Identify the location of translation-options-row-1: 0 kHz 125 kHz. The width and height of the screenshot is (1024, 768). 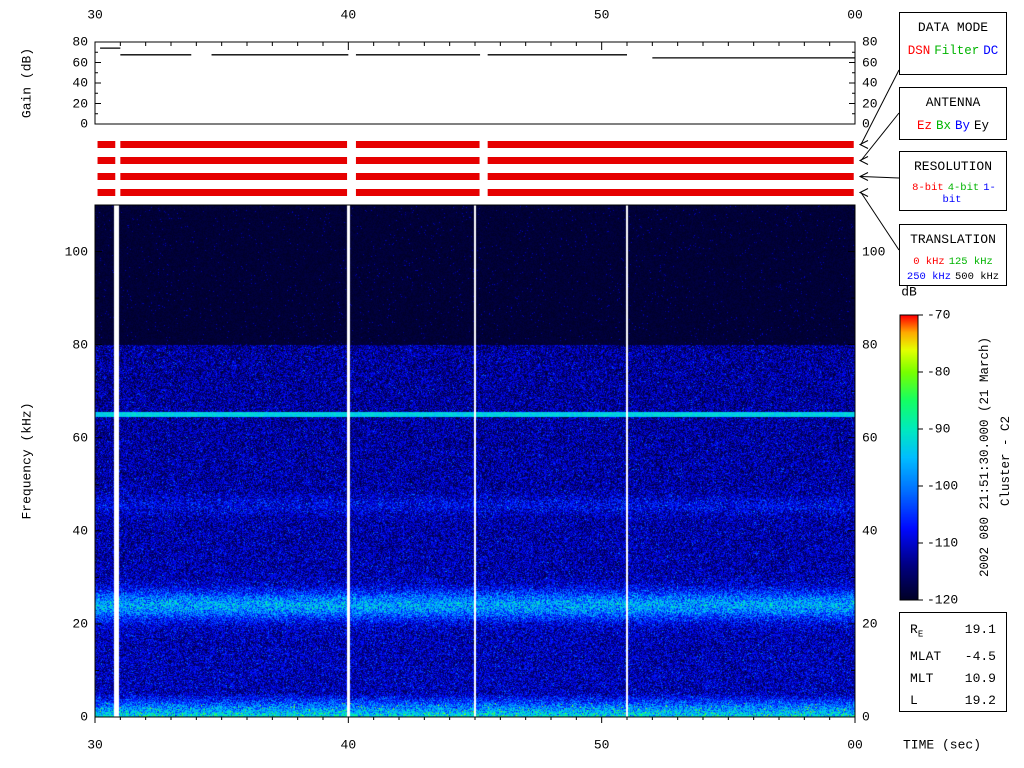
(953, 262).